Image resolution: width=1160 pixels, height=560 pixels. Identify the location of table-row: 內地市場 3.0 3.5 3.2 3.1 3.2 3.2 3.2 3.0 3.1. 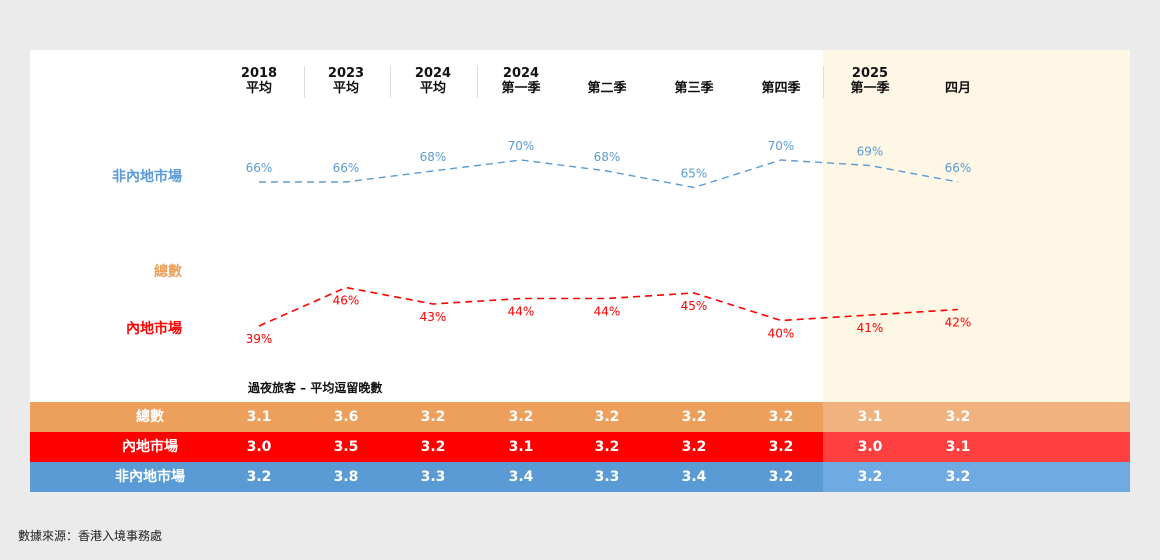
(580, 447).